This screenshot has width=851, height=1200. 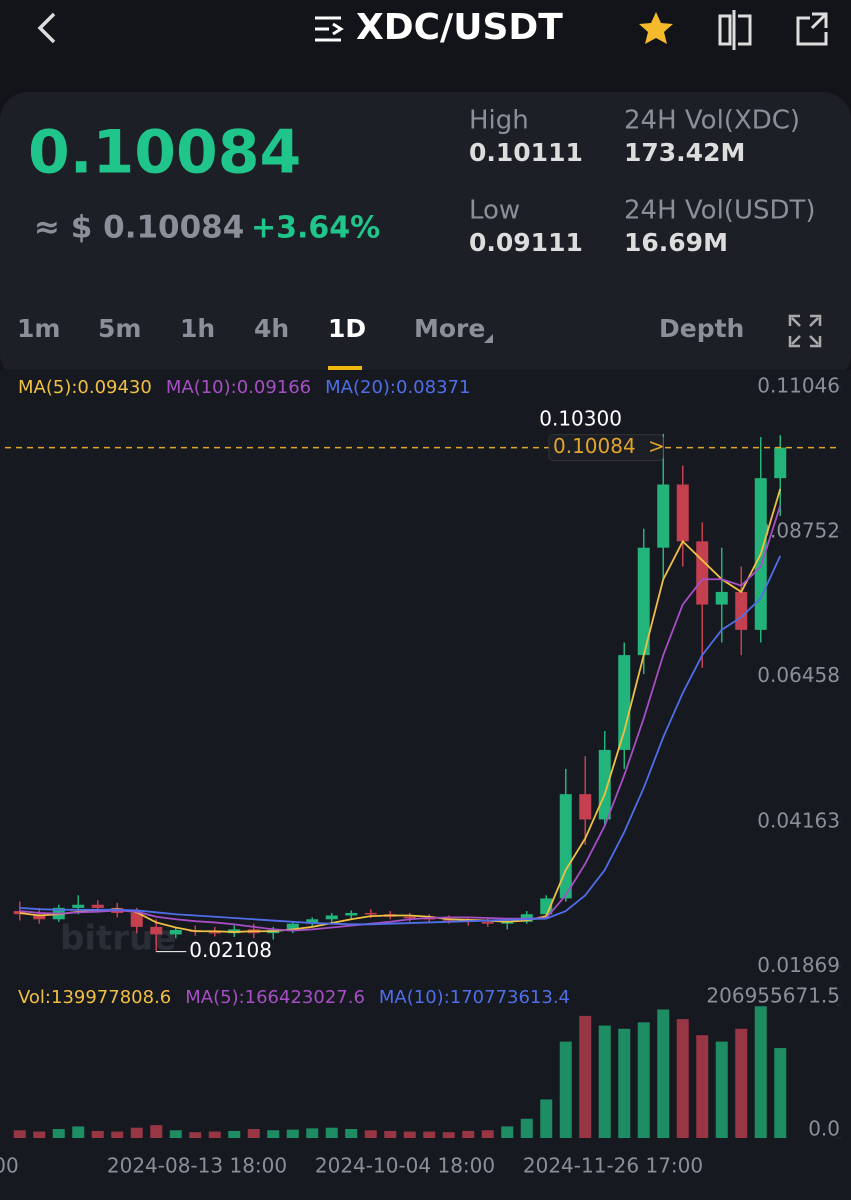 I want to click on watermark: bitrue, so click(x=118, y=939).